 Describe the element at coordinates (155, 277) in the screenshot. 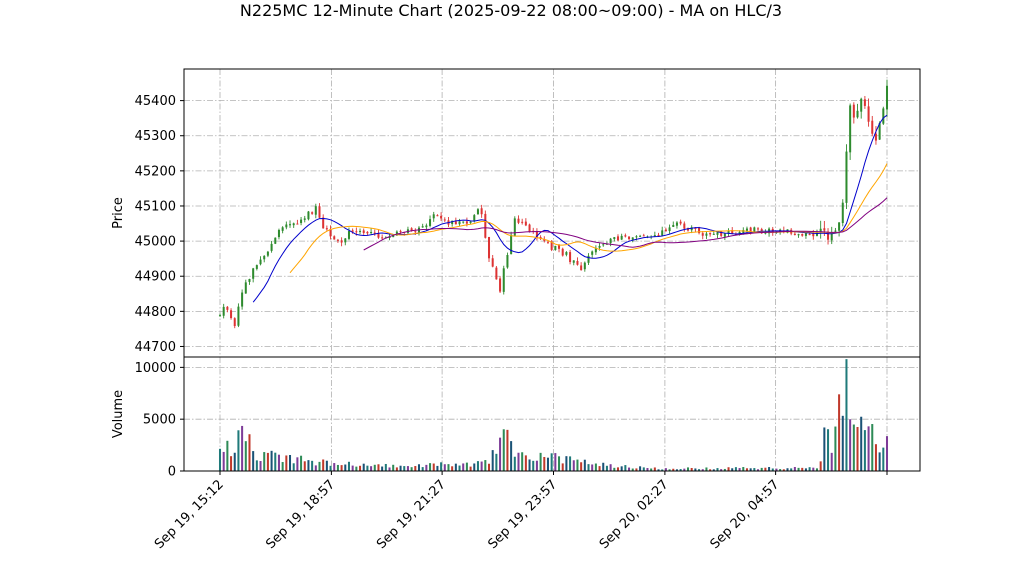

I see `price-tick-label-2: 44900` at that location.